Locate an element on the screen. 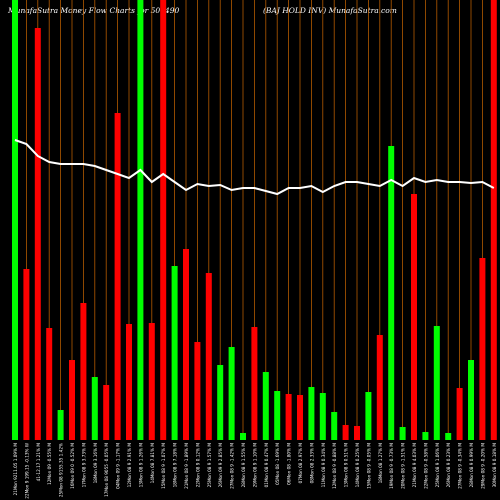 This screenshot has width=500, height=500. x-tick-label: 16Mon 09 0 -0.52% M is located at coordinates (72, 466).